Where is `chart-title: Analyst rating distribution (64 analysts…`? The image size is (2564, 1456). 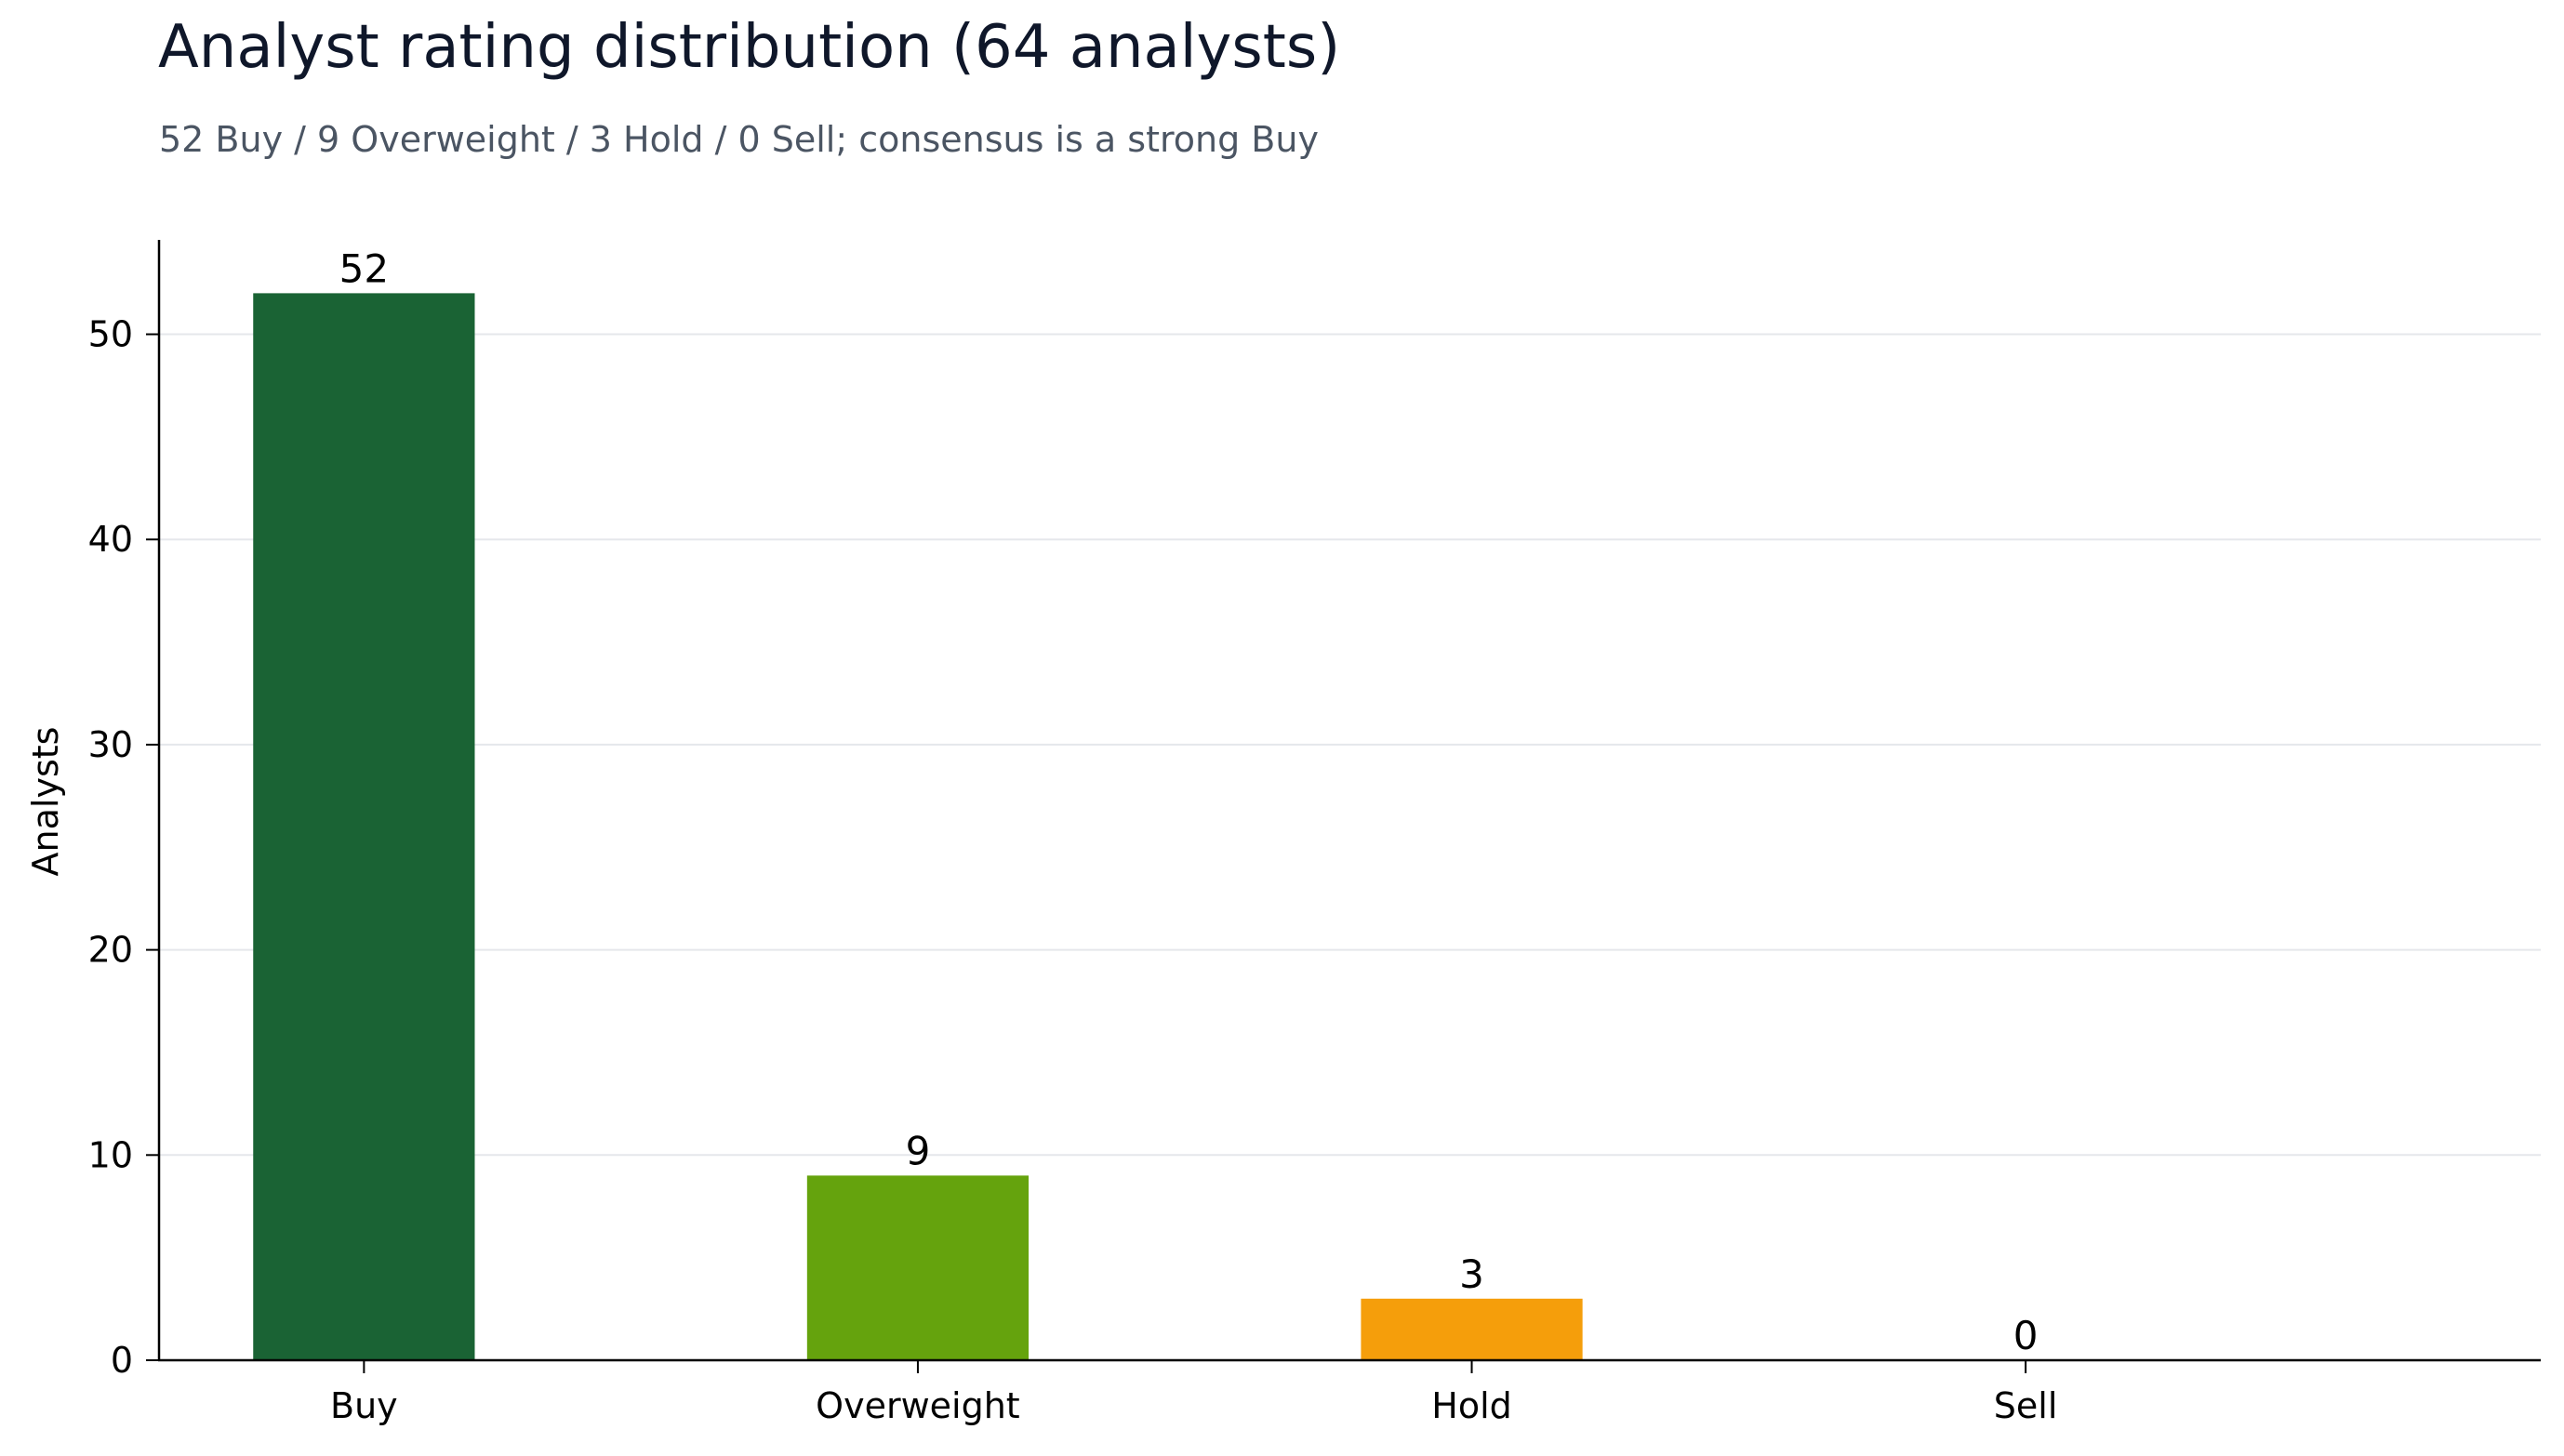 chart-title: Analyst rating distribution (64 analysts… is located at coordinates (749, 47).